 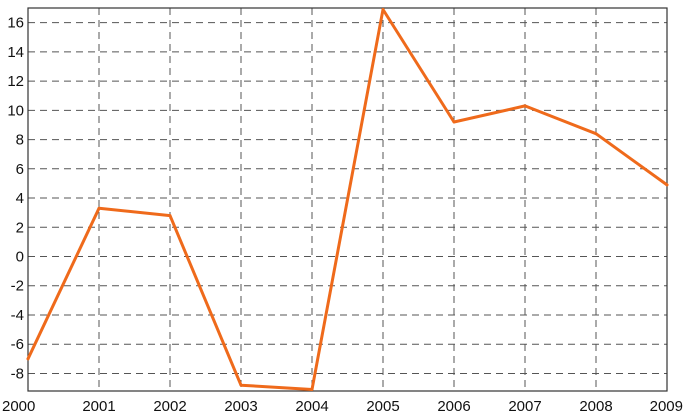 What do you see at coordinates (453, 406) in the screenshot?
I see `x-tick-label: 2006` at bounding box center [453, 406].